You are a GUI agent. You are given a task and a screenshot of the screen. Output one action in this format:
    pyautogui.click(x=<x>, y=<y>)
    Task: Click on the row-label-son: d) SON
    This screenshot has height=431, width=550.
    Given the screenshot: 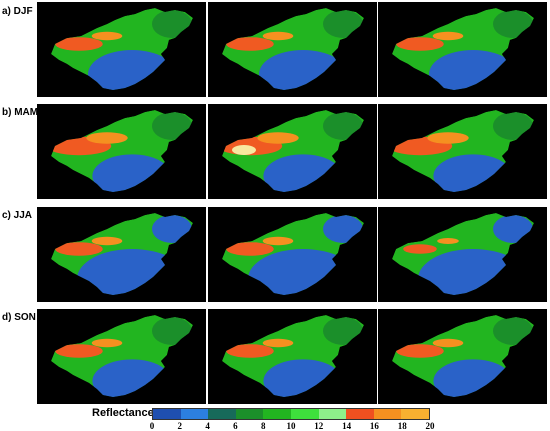 What is the action you would take?
    pyautogui.click(x=19, y=317)
    